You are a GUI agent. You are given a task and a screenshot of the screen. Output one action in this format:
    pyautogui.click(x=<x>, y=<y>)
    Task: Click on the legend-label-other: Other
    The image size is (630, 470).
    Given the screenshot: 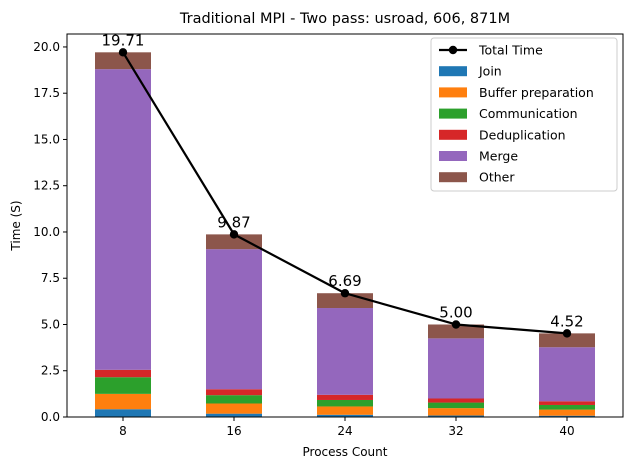 What is the action you would take?
    pyautogui.click(x=497, y=177)
    